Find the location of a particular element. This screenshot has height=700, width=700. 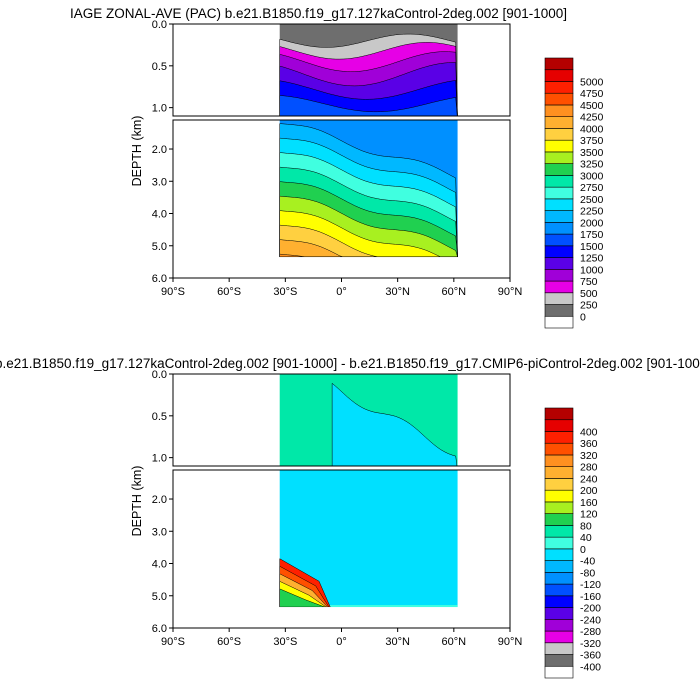

colorbar-label: -360 is located at coordinates (590, 656).